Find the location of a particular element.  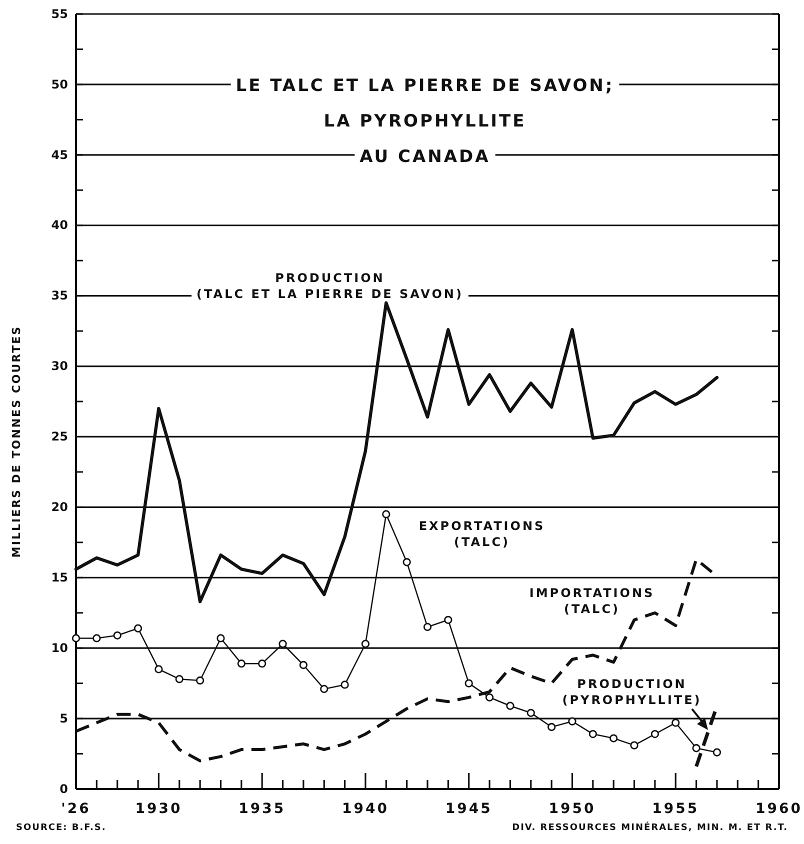

y-tick-label: 15 is located at coordinates (59, 577).